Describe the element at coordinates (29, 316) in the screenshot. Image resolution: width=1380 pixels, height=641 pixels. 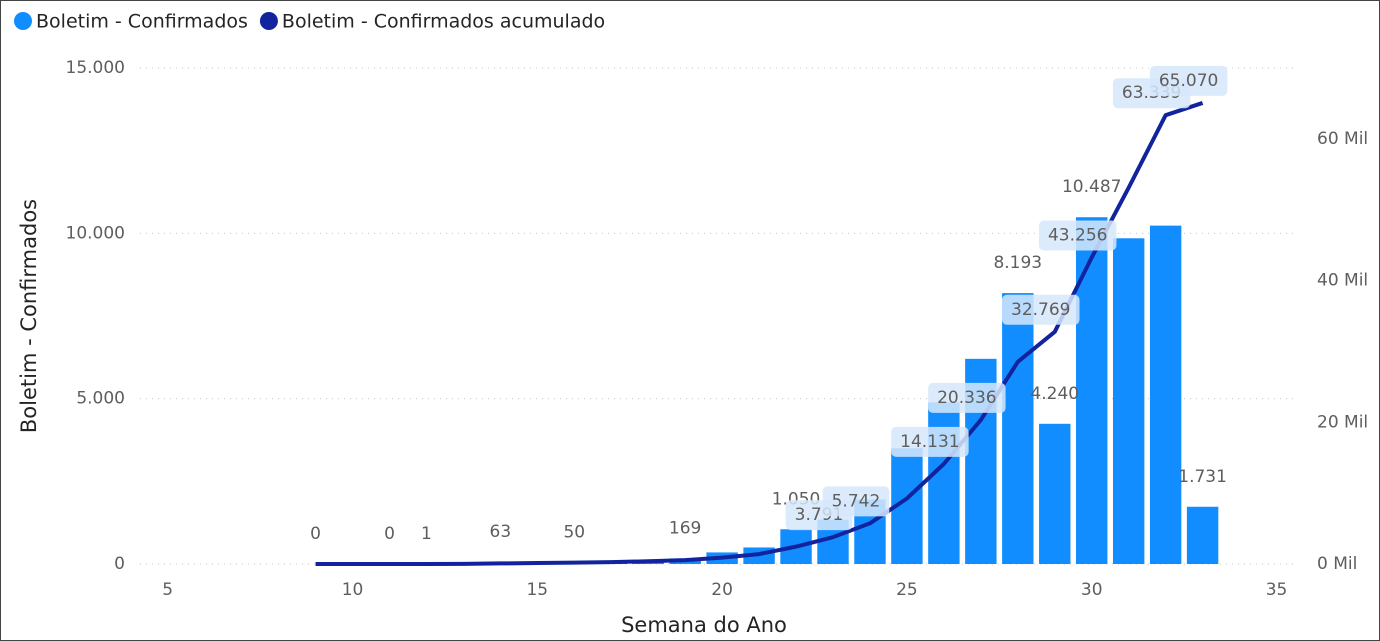
I see `y-axis-title: Boletim - Confirmados` at that location.